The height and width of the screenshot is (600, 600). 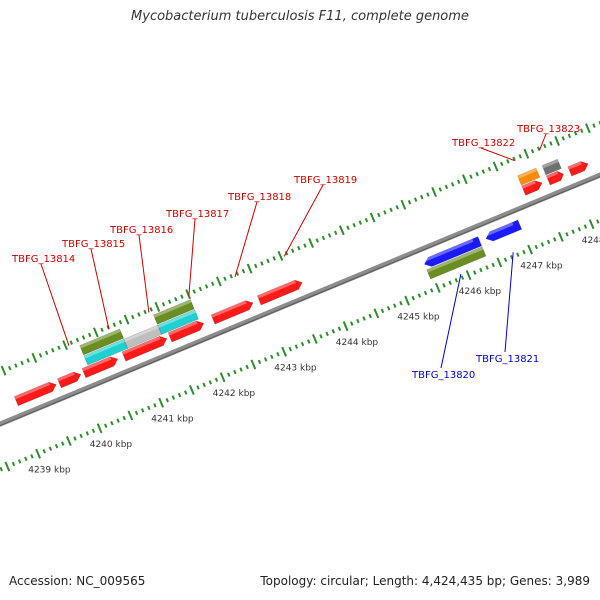 I want to click on accession-text: Accession: NC_009565, so click(x=77, y=581).